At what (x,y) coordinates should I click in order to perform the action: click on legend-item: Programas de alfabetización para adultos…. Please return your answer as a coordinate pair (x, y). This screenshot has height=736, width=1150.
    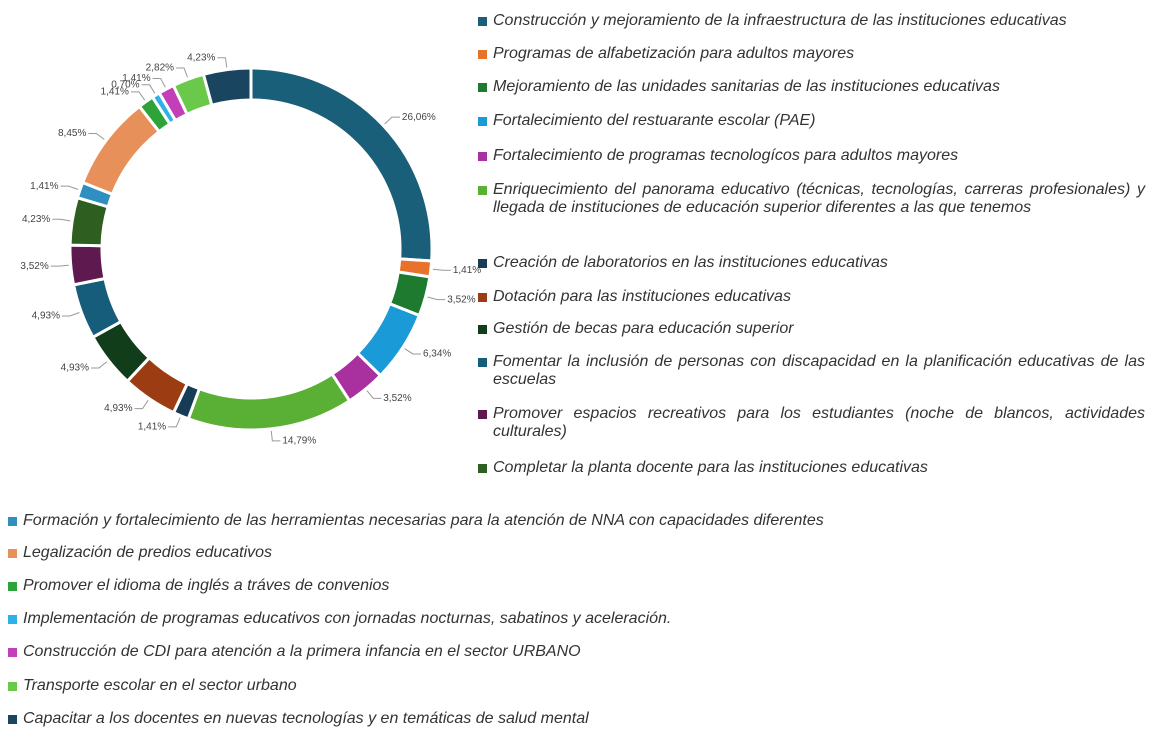
    Looking at the image, I should click on (811, 54).